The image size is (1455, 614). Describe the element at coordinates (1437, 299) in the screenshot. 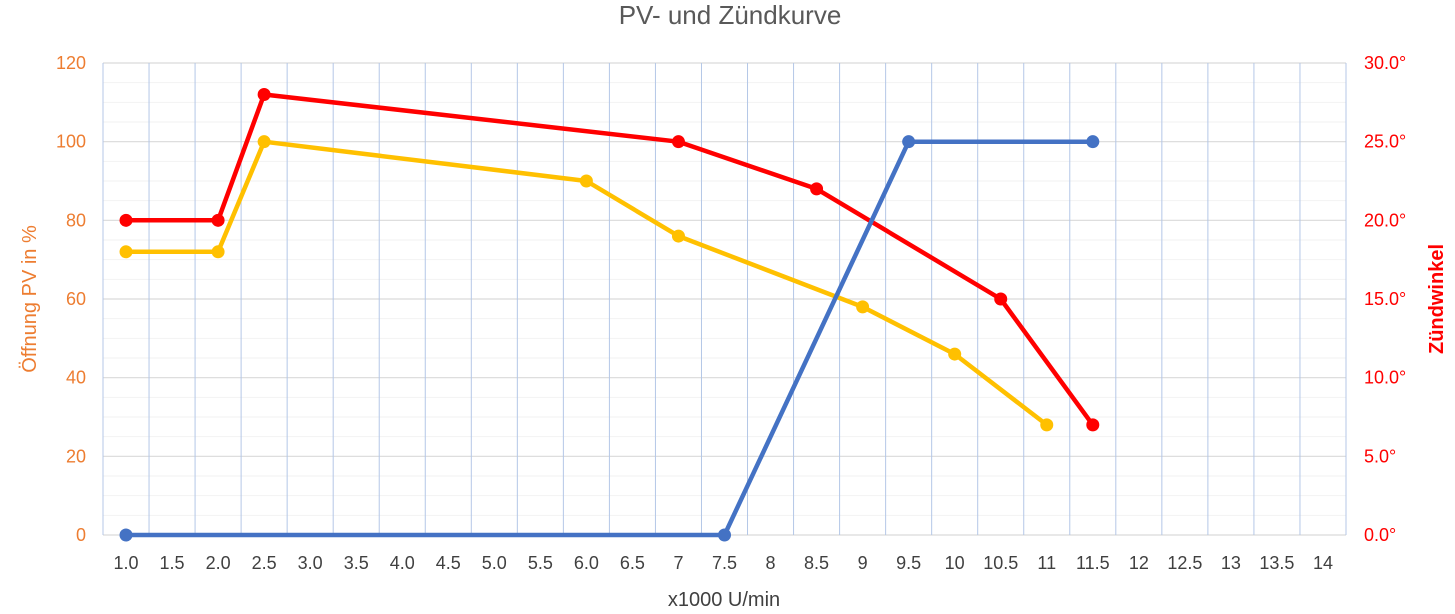

I see `y2-axis-title: Zündwinkel` at that location.